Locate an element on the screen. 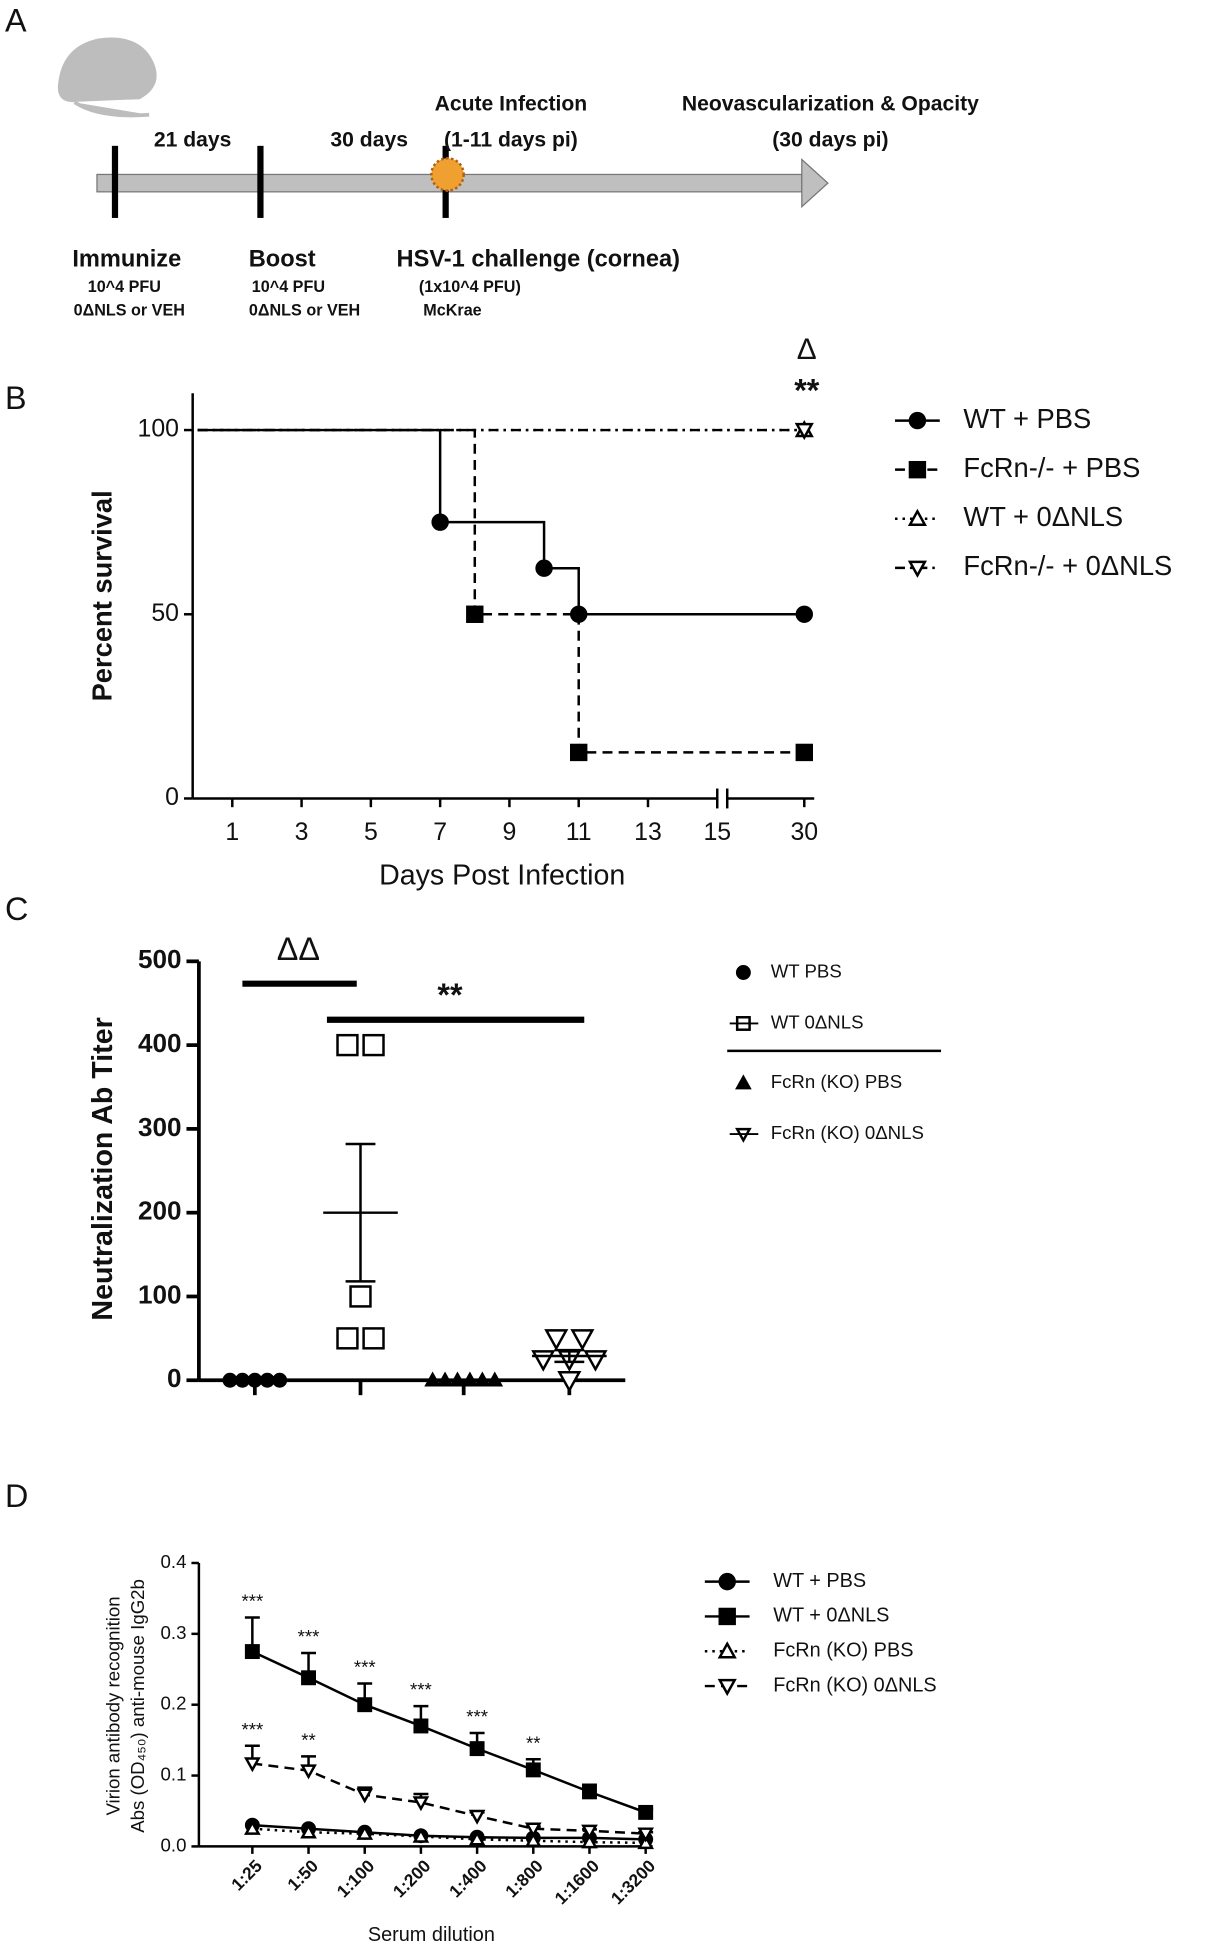  x-tick-label: 11 is located at coordinates (579, 832).